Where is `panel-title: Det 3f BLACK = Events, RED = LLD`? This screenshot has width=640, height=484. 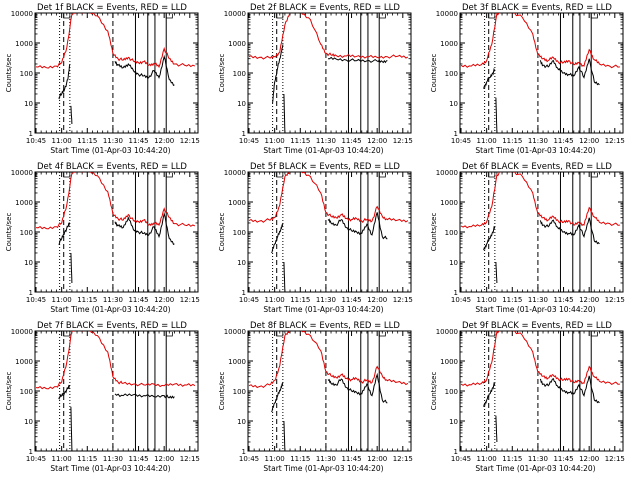 panel-title: Det 3f BLACK = Events, RED = LLD is located at coordinates (537, 8).